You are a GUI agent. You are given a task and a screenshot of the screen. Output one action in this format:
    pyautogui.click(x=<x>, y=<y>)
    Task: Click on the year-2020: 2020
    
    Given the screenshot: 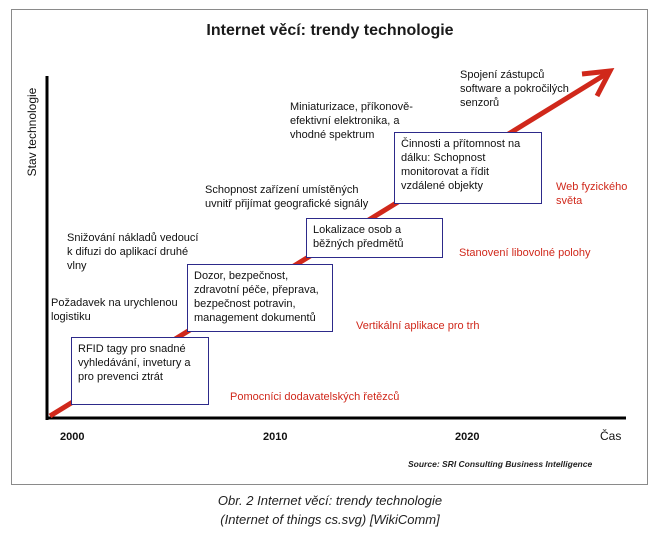 What is the action you would take?
    pyautogui.click(x=467, y=437)
    